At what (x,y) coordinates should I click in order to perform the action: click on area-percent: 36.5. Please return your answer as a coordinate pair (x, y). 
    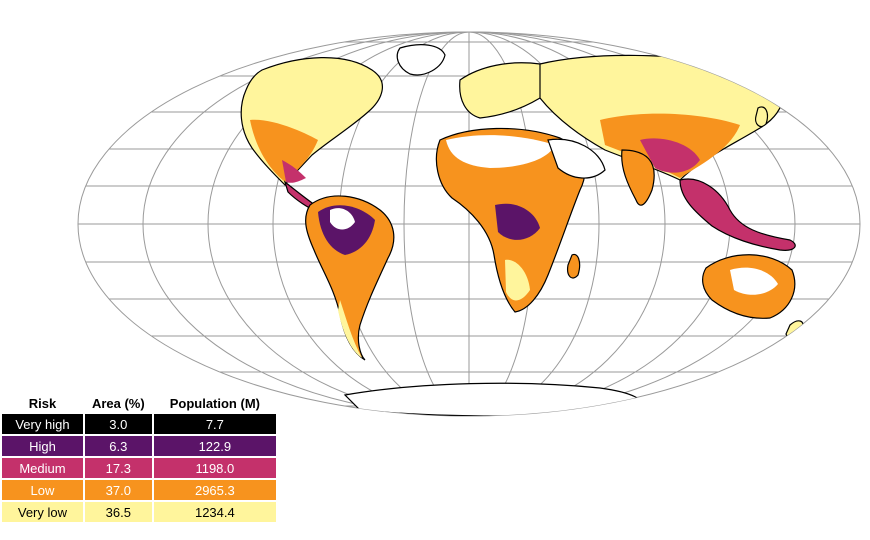
    Looking at the image, I should click on (118, 512).